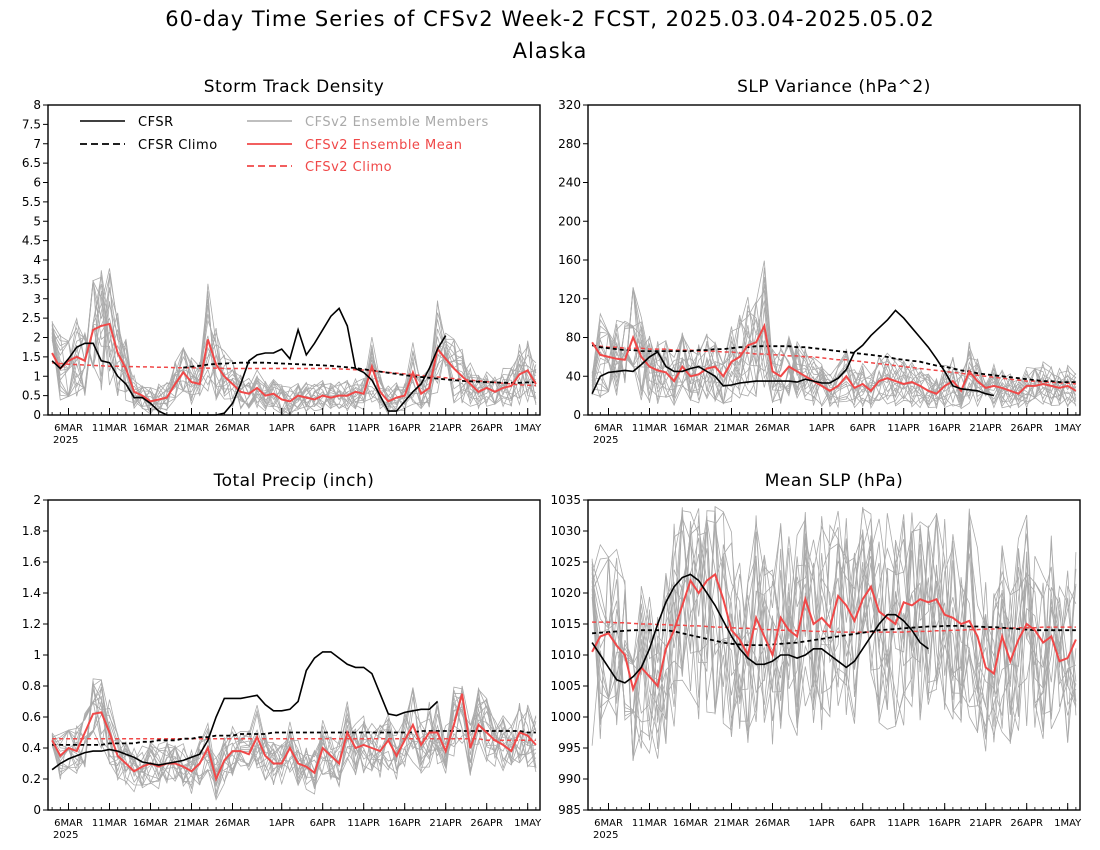 Image resolution: width=1100 pixels, height=850 pixels. Describe the element at coordinates (37, 144) in the screenshot. I see `y-tick-label: 7` at that location.